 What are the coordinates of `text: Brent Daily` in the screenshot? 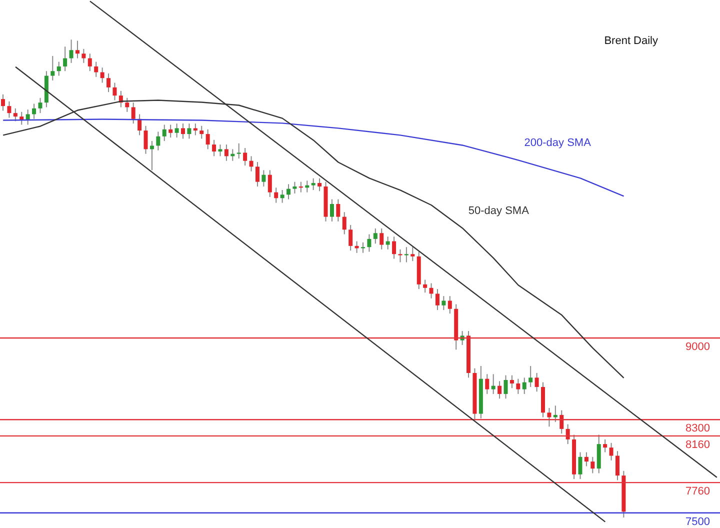 It's located at (631, 41).